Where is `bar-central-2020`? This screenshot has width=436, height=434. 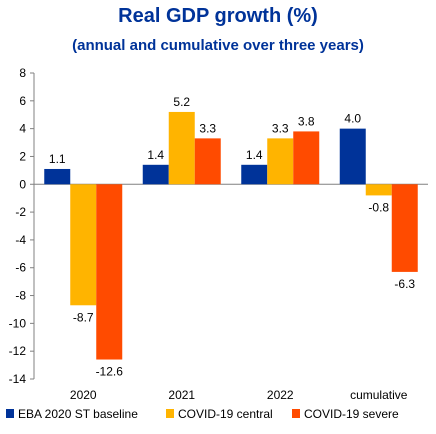 bar-central-2020 is located at coordinates (83, 245).